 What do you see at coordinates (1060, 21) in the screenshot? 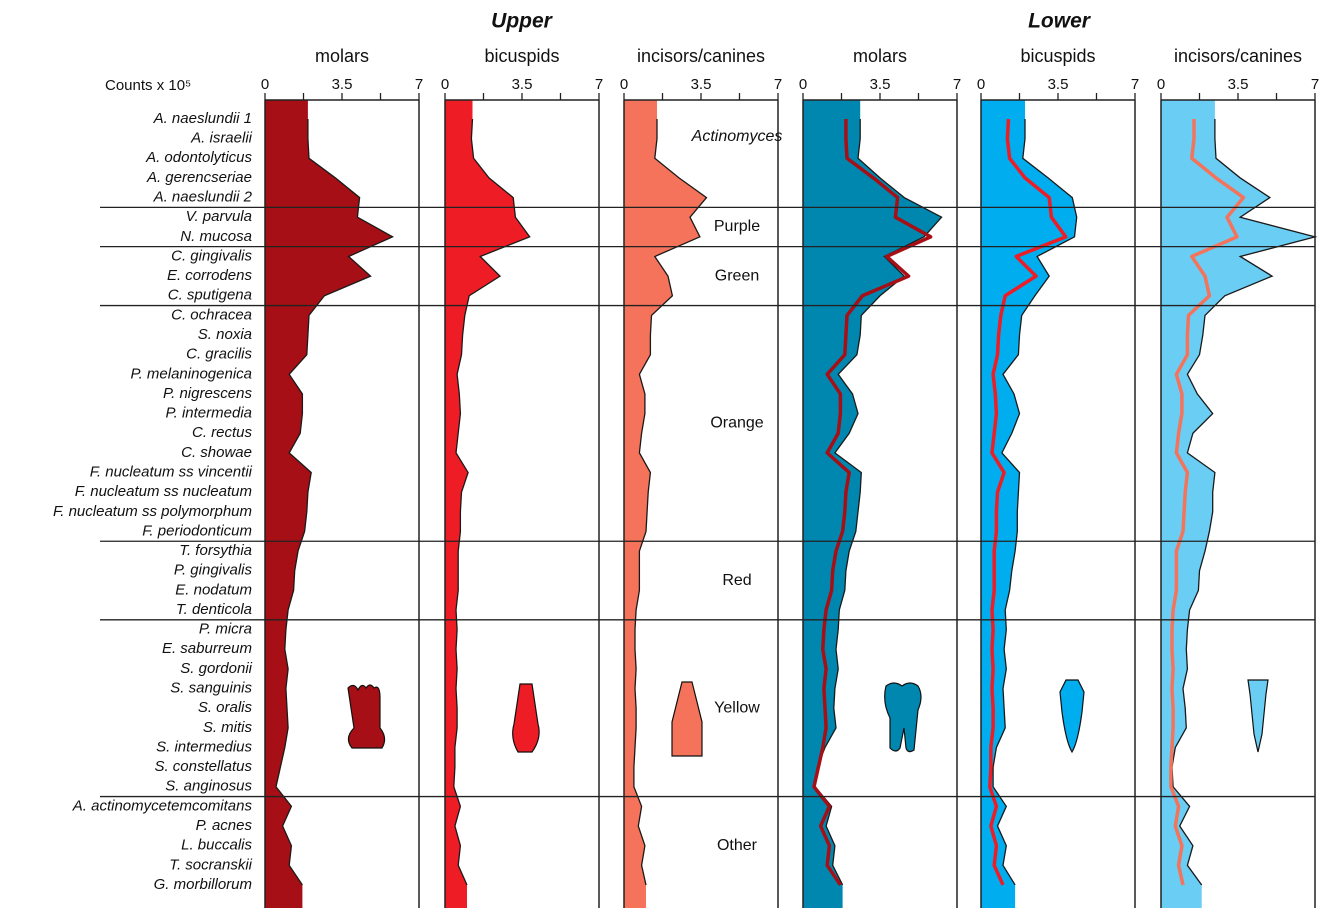
I see `group-title: Lower` at bounding box center [1060, 21].